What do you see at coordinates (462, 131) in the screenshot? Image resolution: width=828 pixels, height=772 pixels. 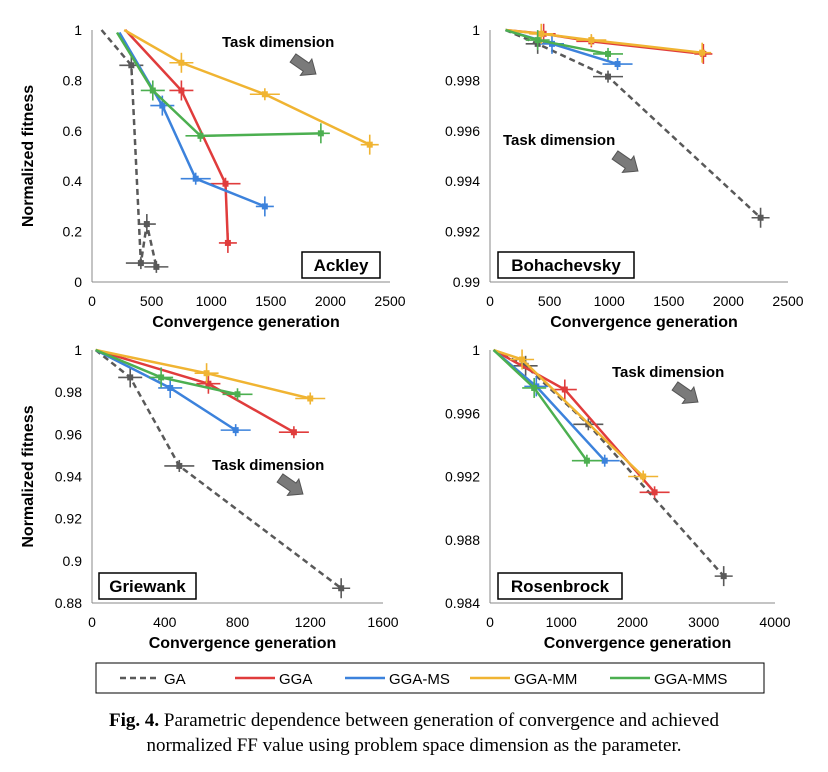 I see `y-tick-label: 0.996` at bounding box center [462, 131].